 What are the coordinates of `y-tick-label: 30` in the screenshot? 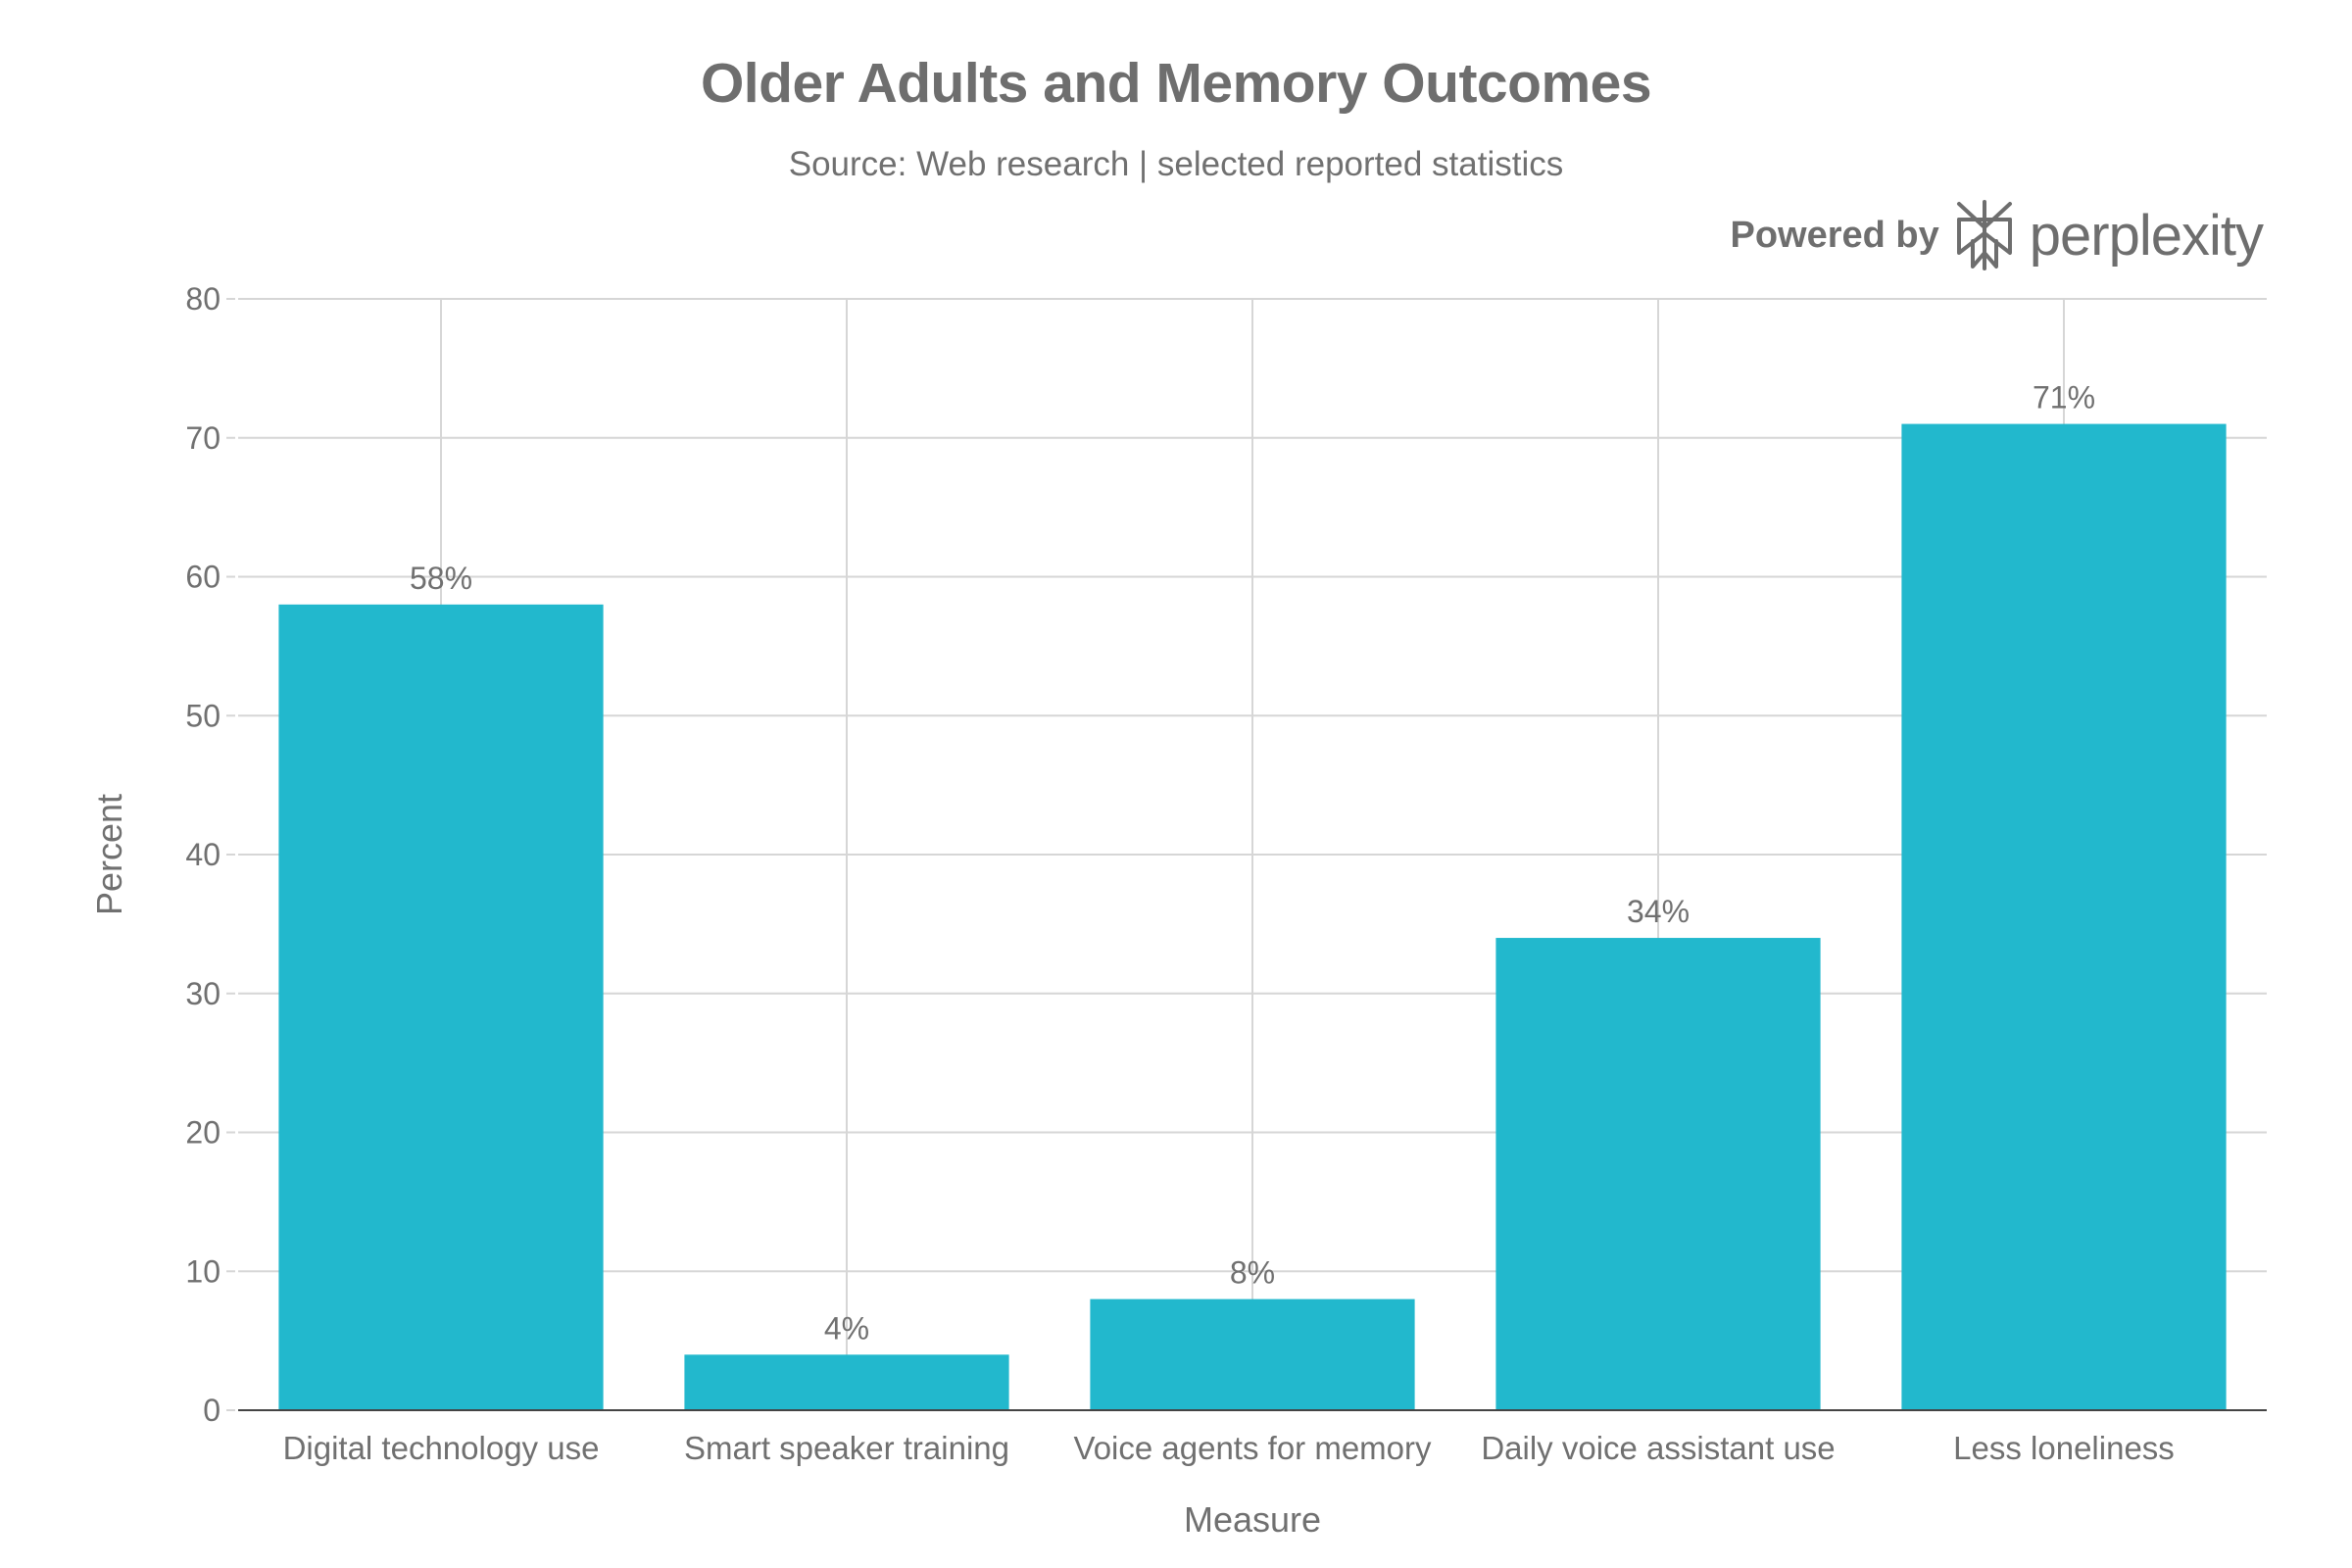 It's located at (202, 993).